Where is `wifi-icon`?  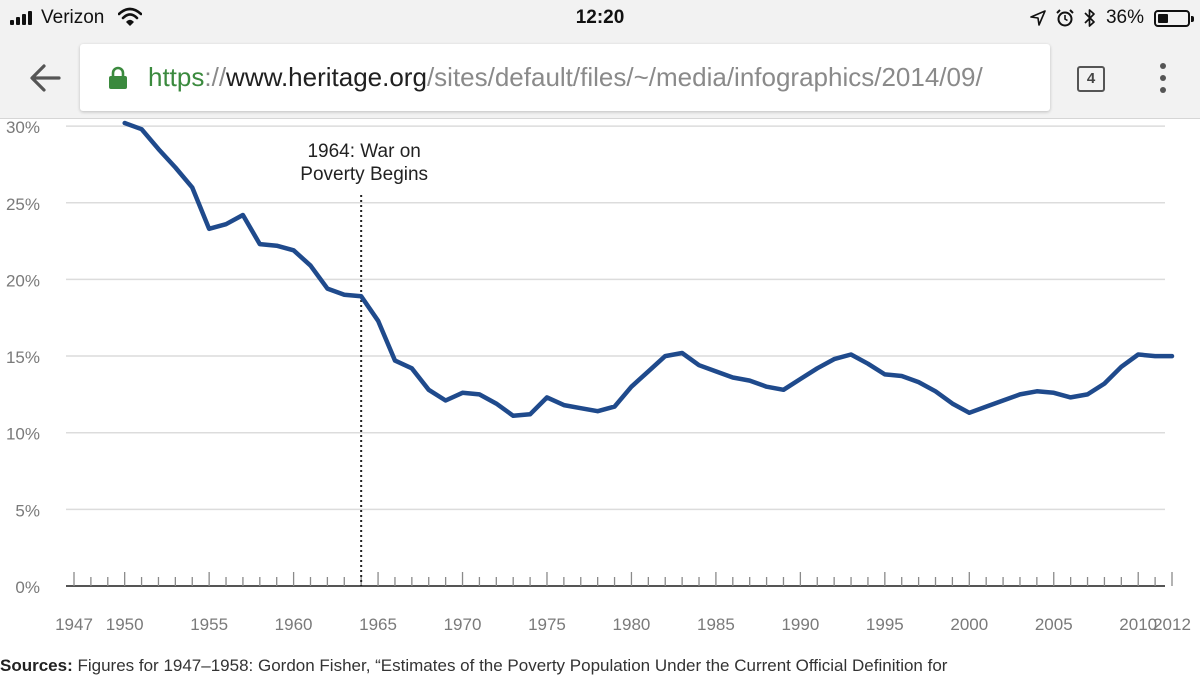
wifi-icon is located at coordinates (130, 16).